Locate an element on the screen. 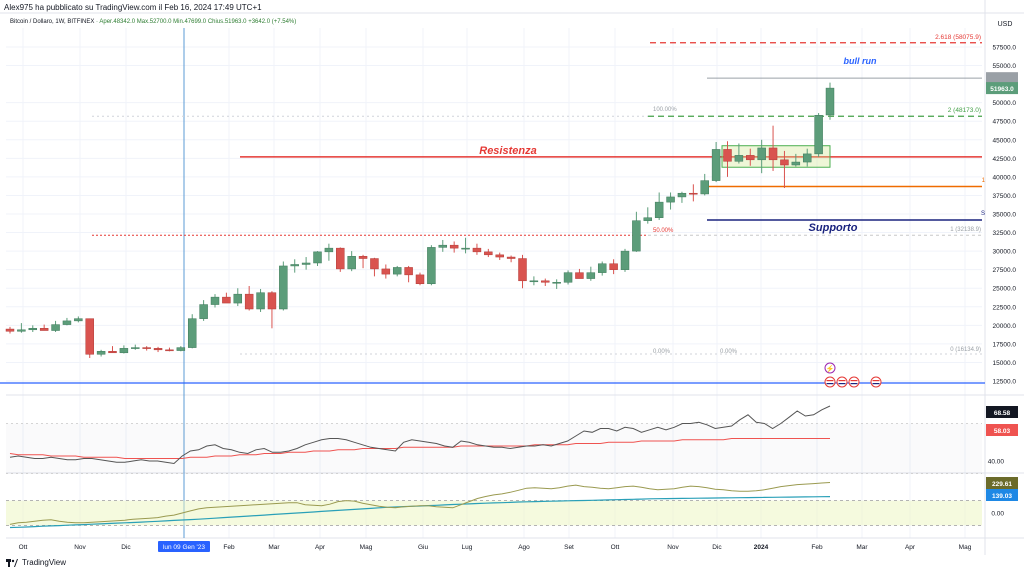 Image resolution: width=1024 pixels, height=573 pixels. indicator-ma-badge-bg is located at coordinates (1002, 495).